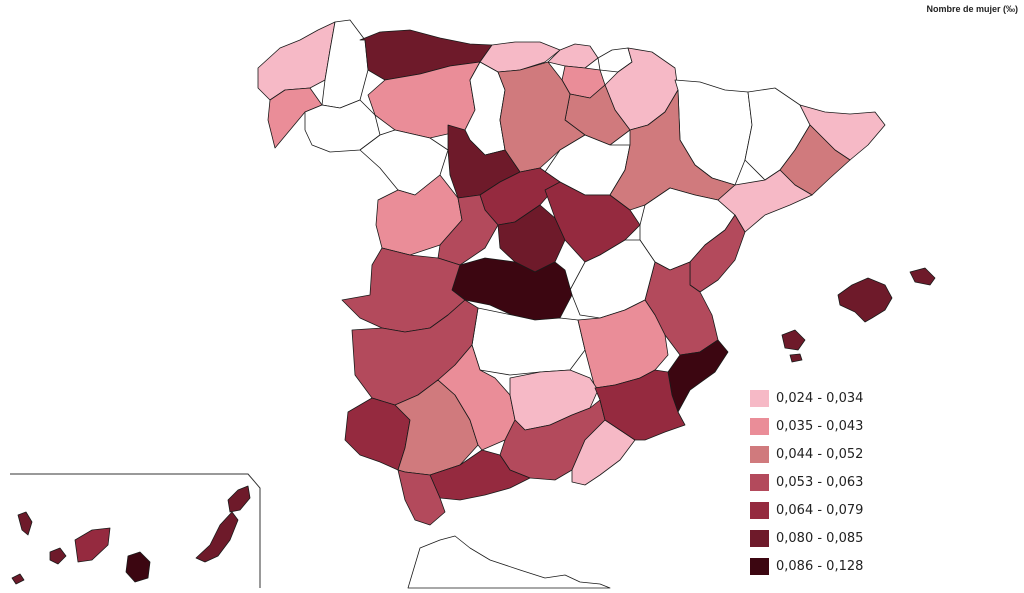 This screenshot has height=593, width=1024. I want to click on legend-label: 0,064 - 0,079, so click(820, 510).